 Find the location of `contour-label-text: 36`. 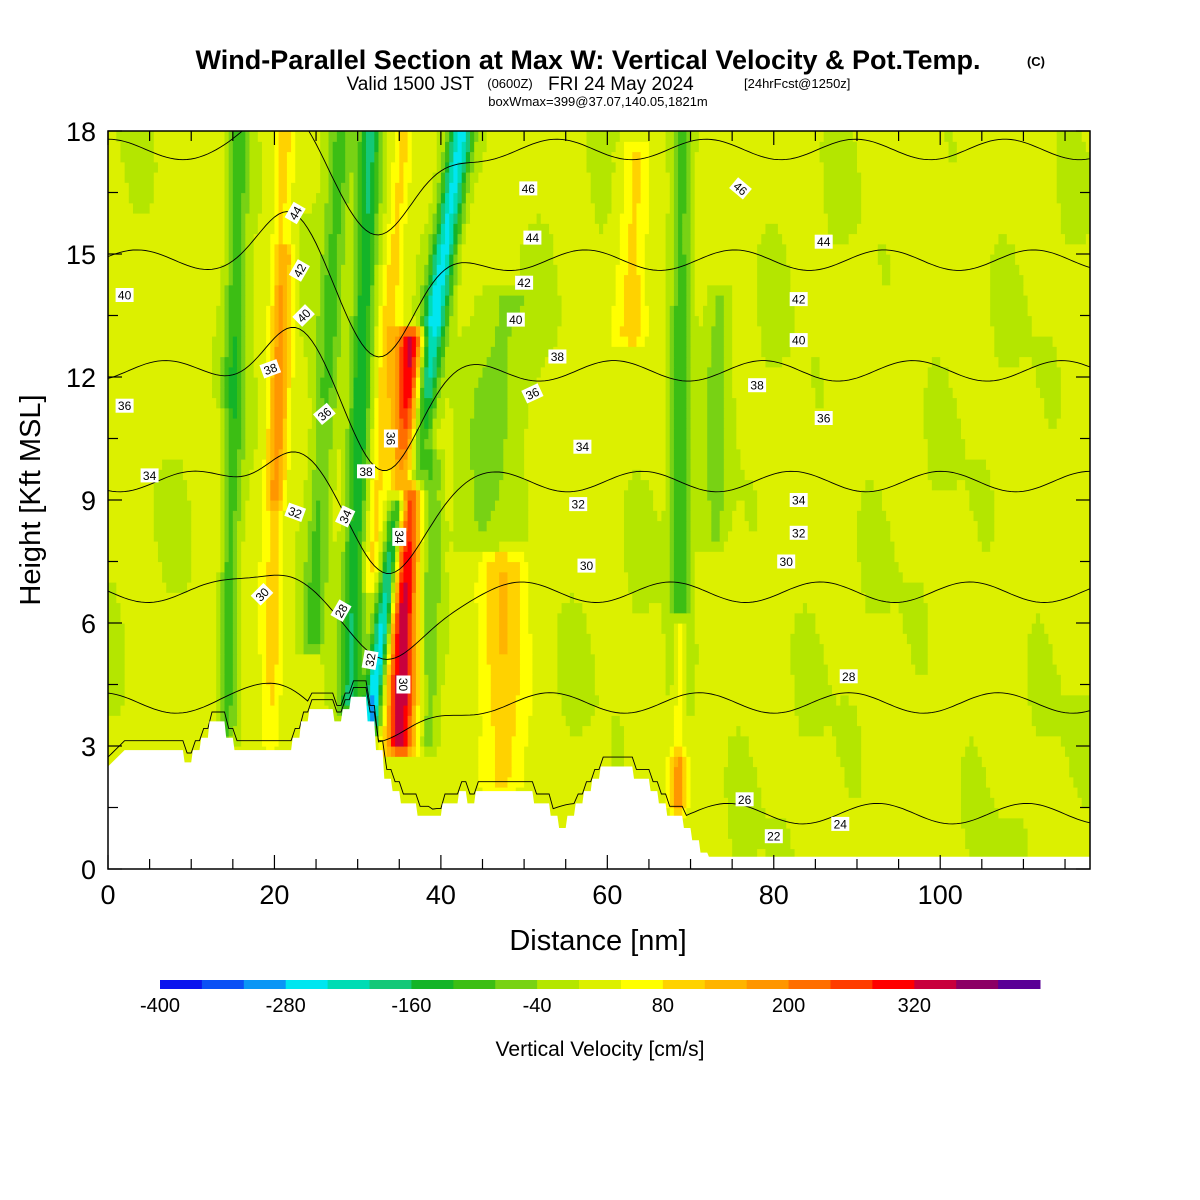

contour-label-text: 36 is located at coordinates (125, 406).